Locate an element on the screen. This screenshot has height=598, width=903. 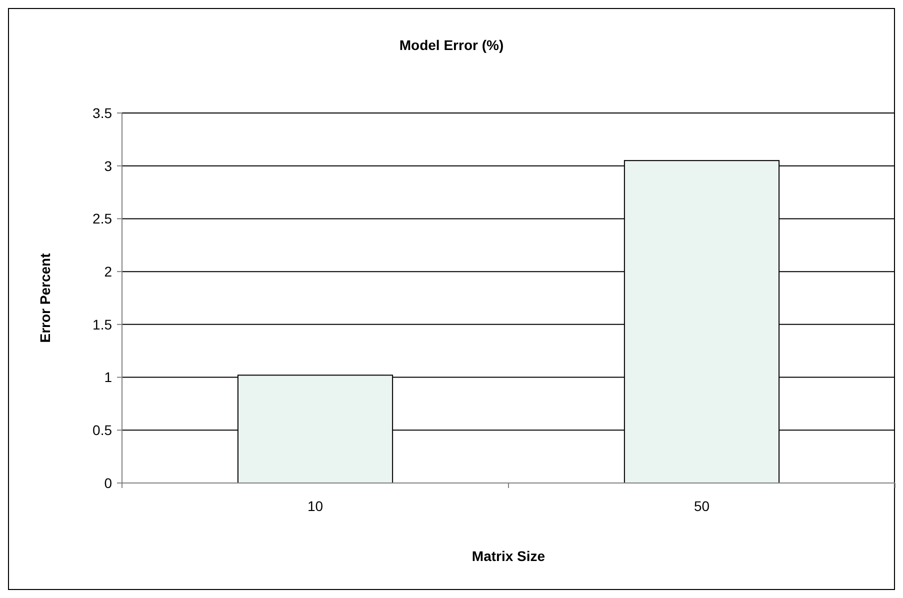
y-tick-label: 2 is located at coordinates (108, 271).